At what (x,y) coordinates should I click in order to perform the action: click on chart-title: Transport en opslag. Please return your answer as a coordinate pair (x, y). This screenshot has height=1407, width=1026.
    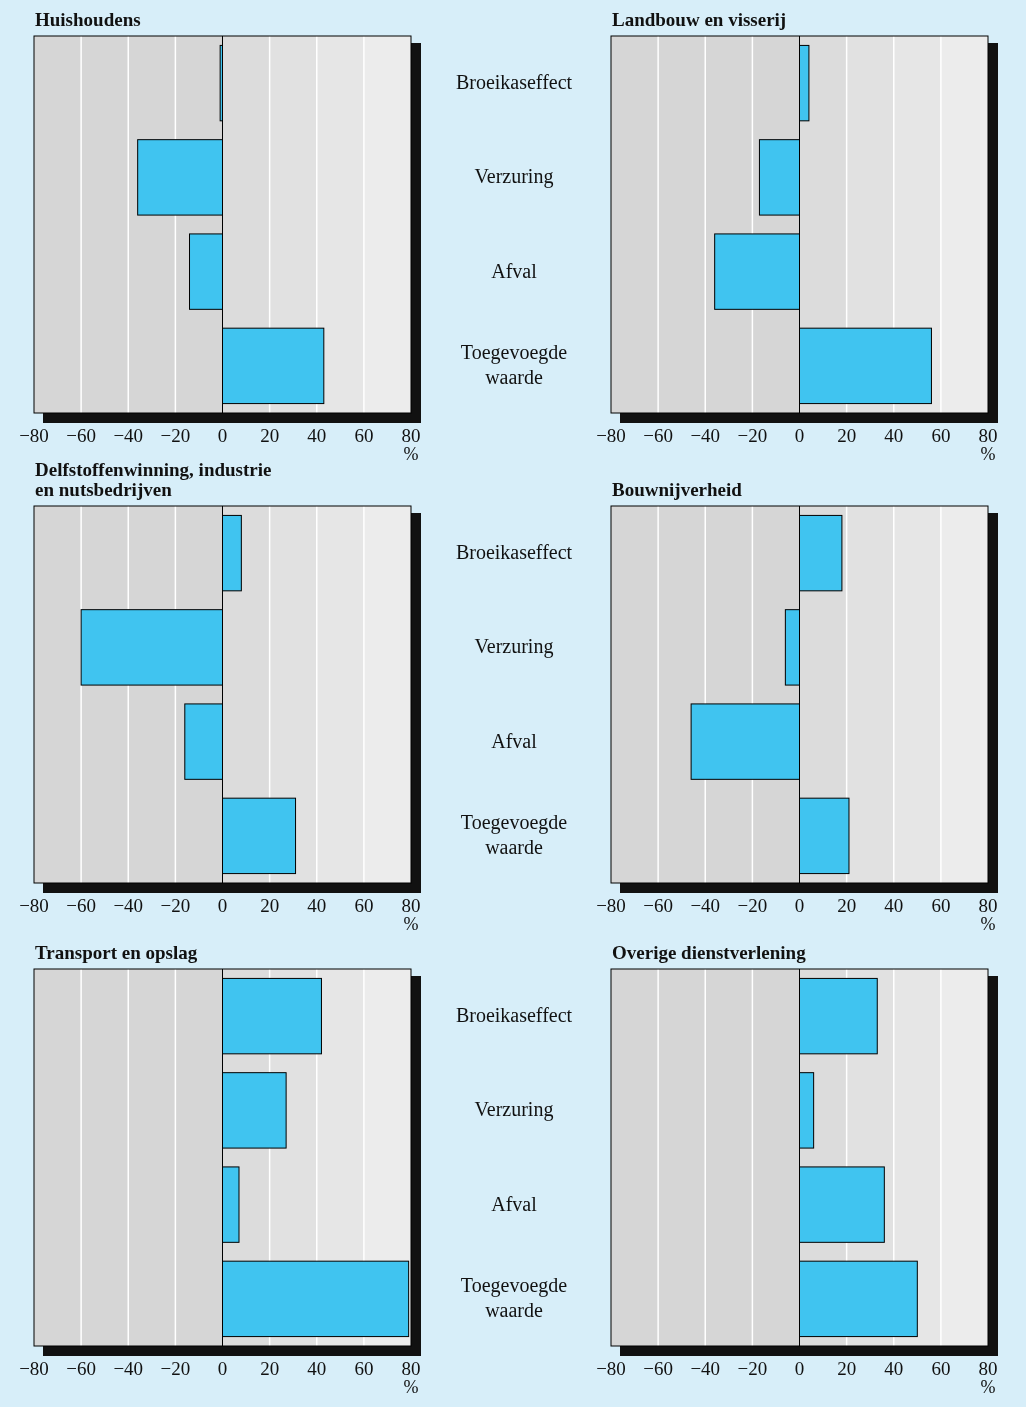
    Looking at the image, I should click on (116, 952).